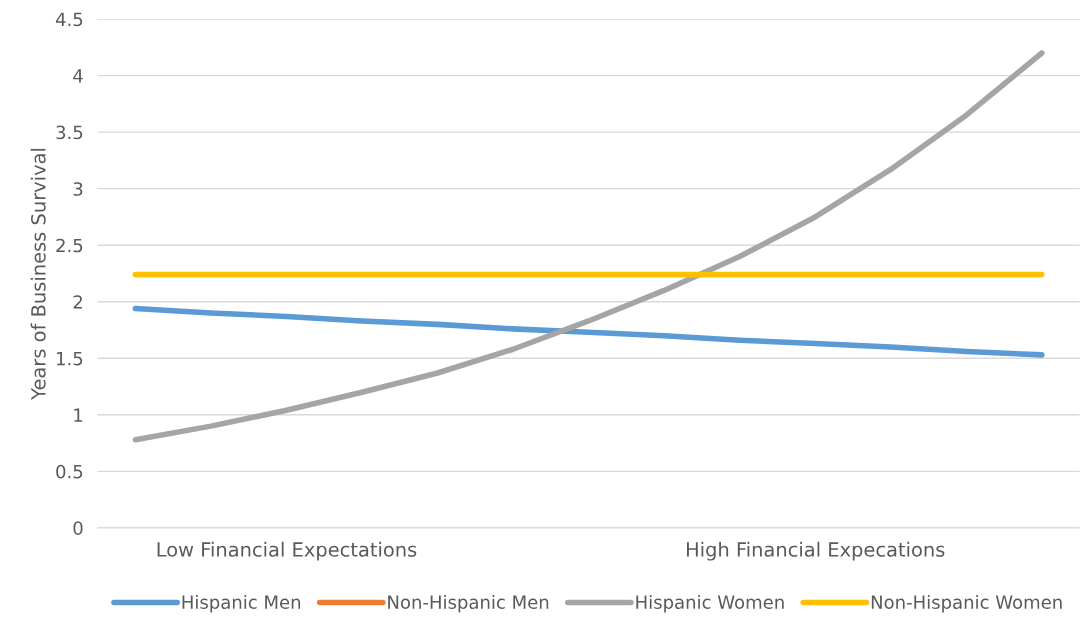  I want to click on y-tick-label: 1, so click(78, 415).